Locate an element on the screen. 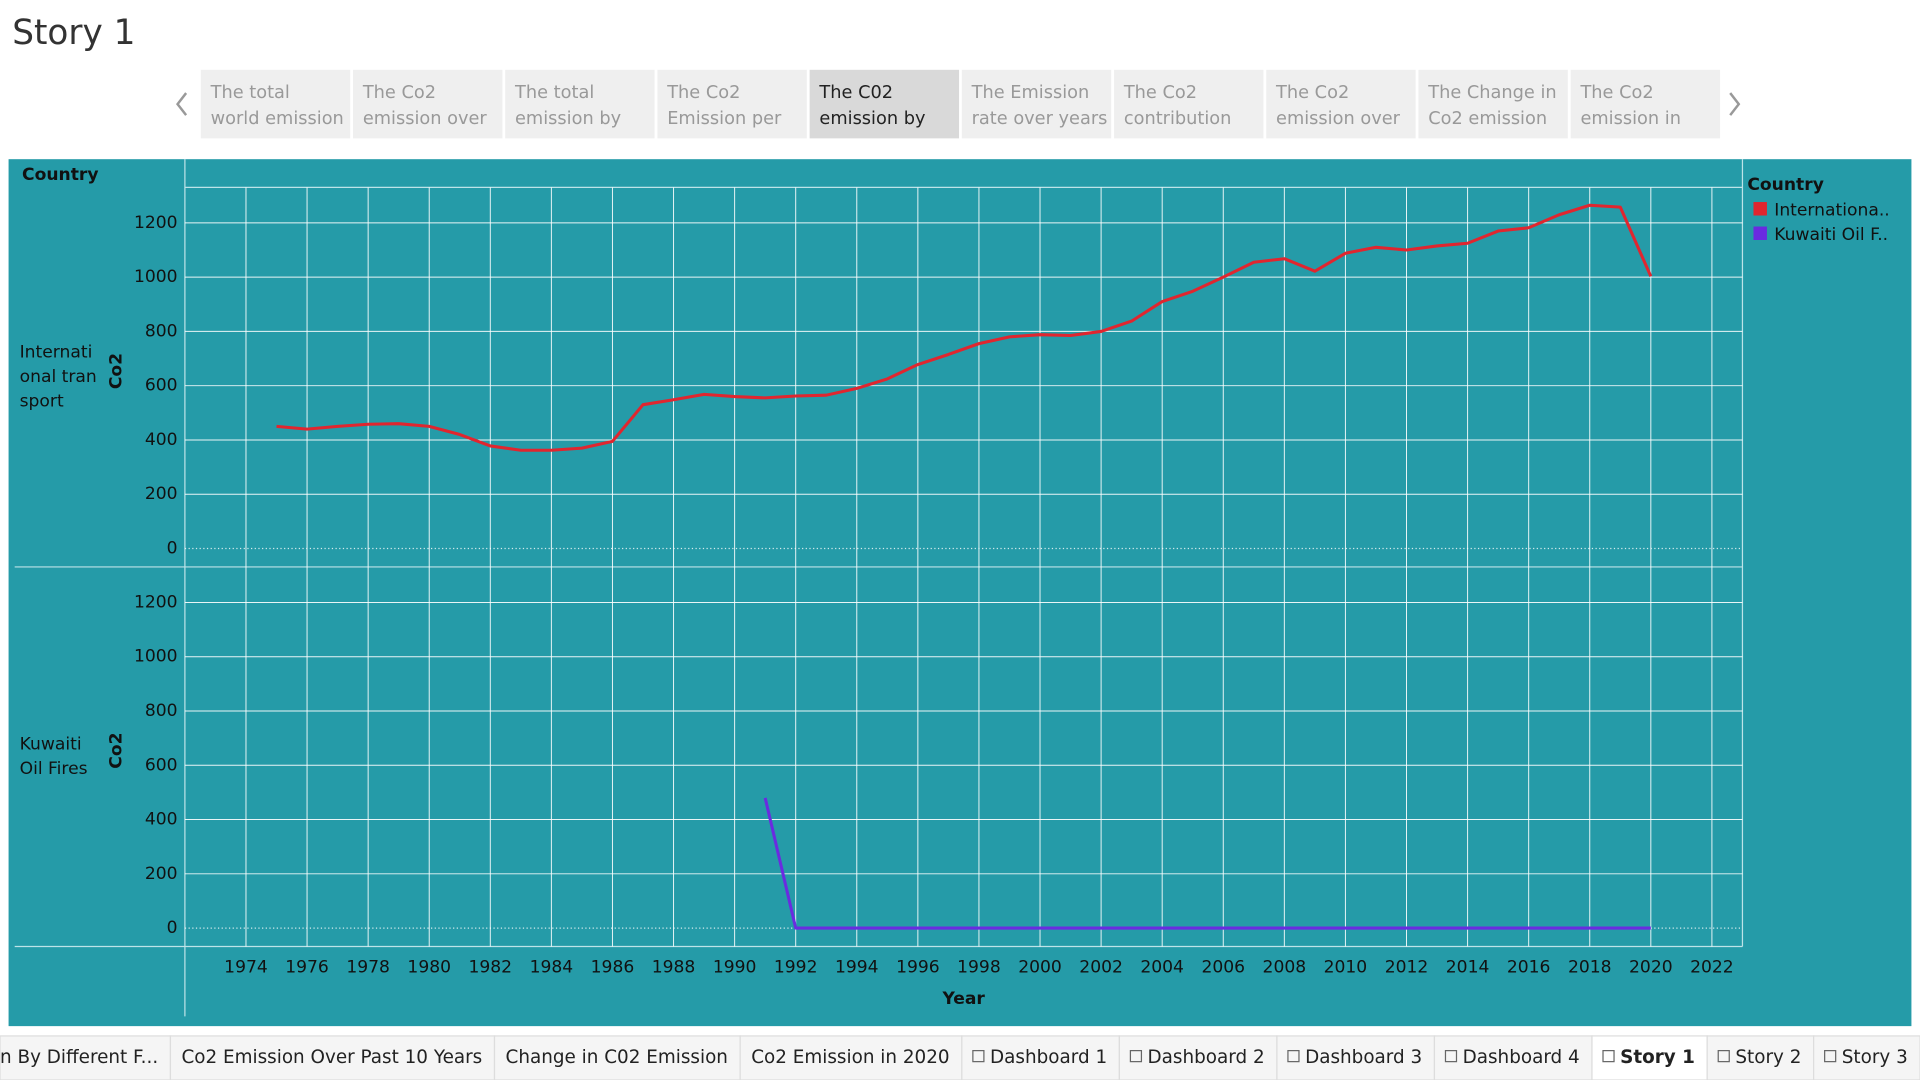 The height and width of the screenshot is (1080, 1920). x-tick-label: 1978 is located at coordinates (368, 967).